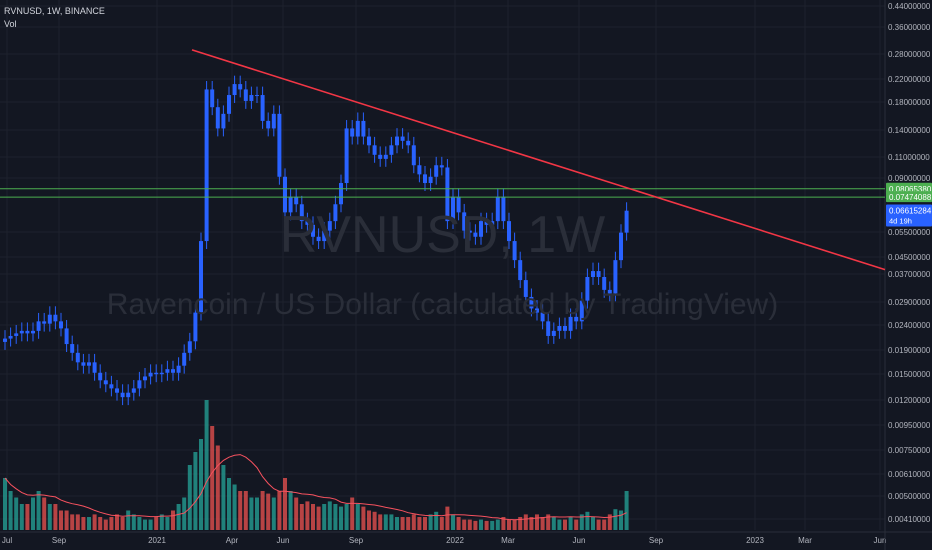 Image resolution: width=932 pixels, height=550 pixels. I want to click on y-tick-label: 0.36000000, so click(909, 27).